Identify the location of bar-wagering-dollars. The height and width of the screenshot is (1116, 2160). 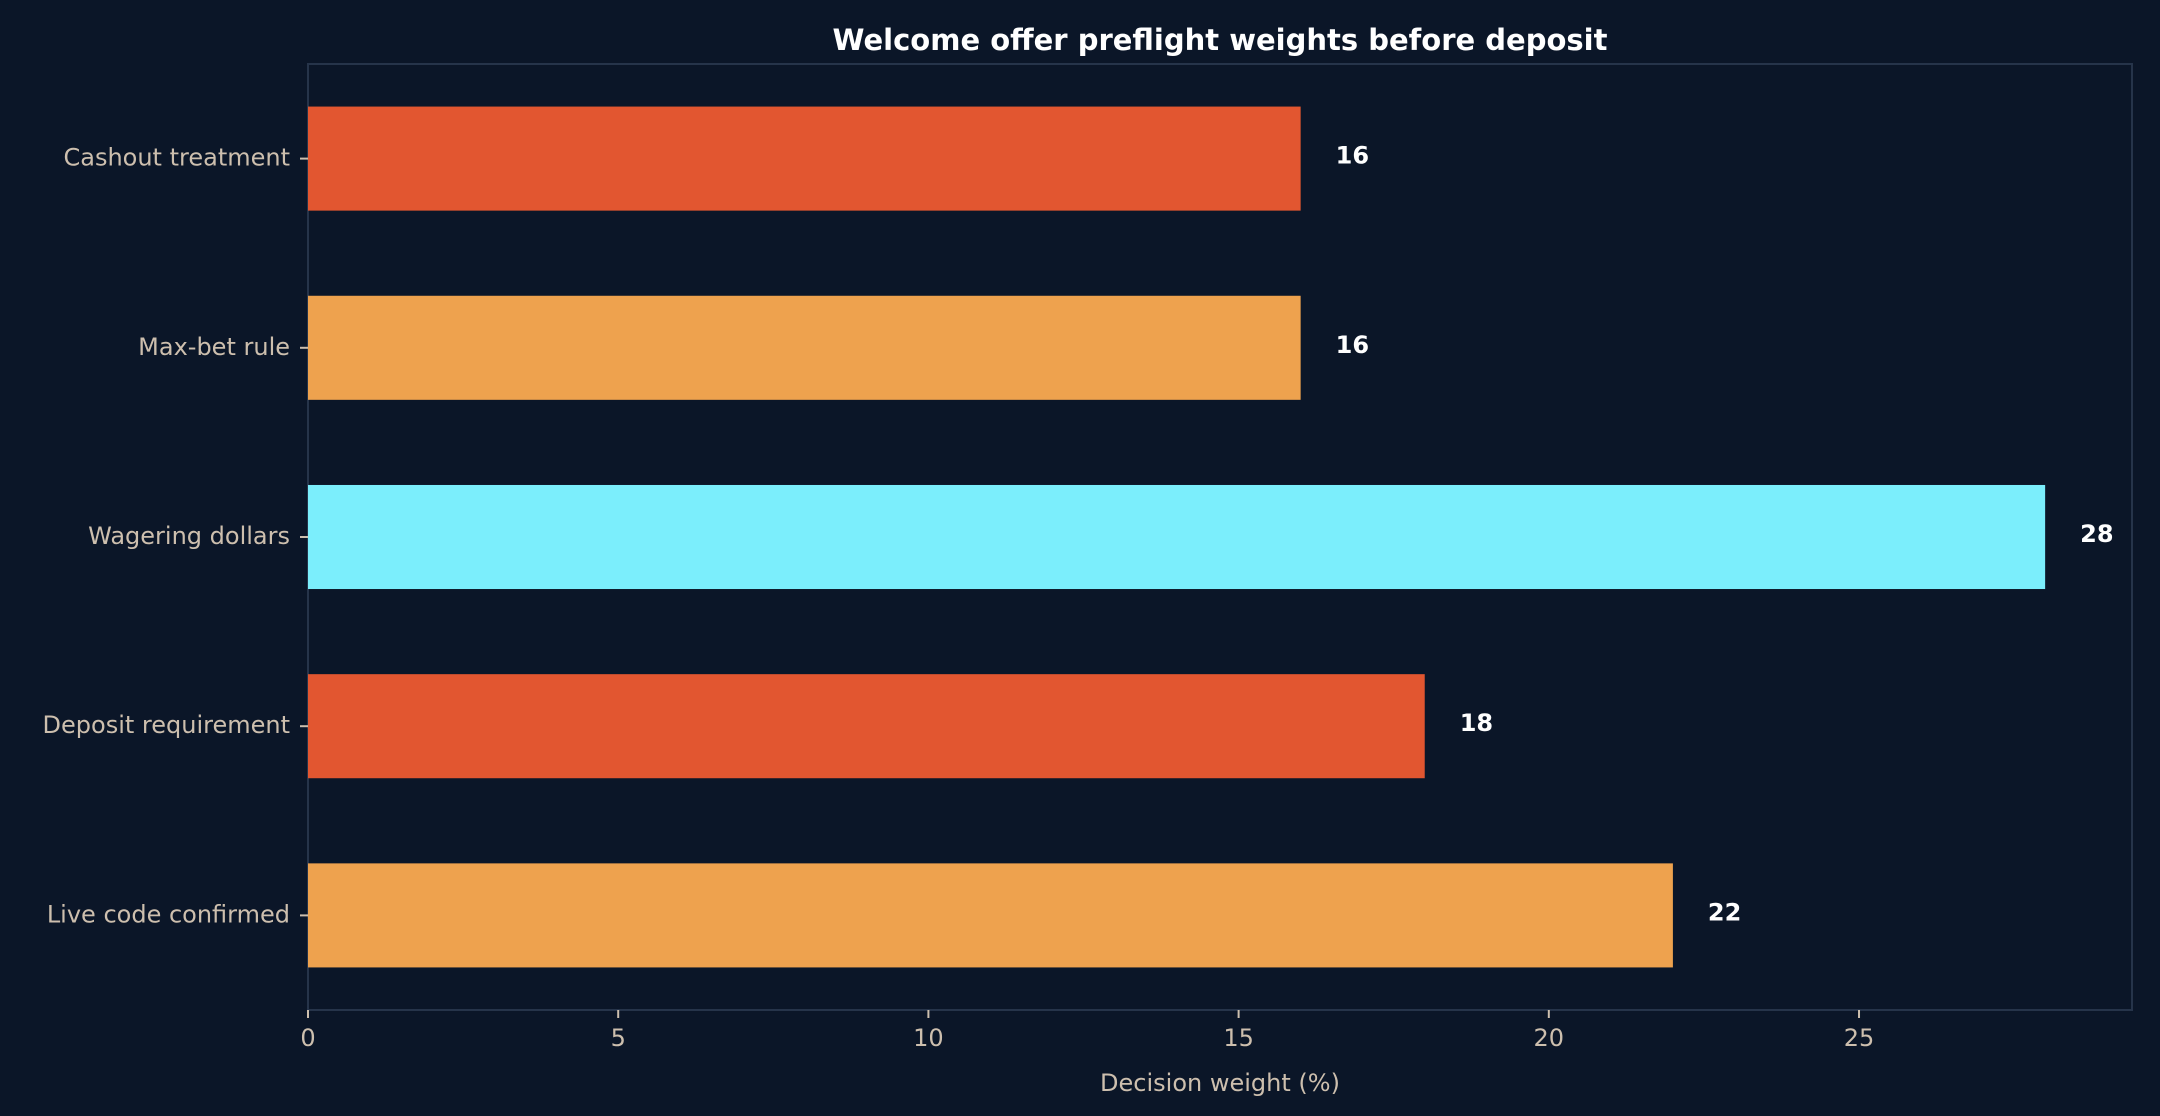
(1177, 537).